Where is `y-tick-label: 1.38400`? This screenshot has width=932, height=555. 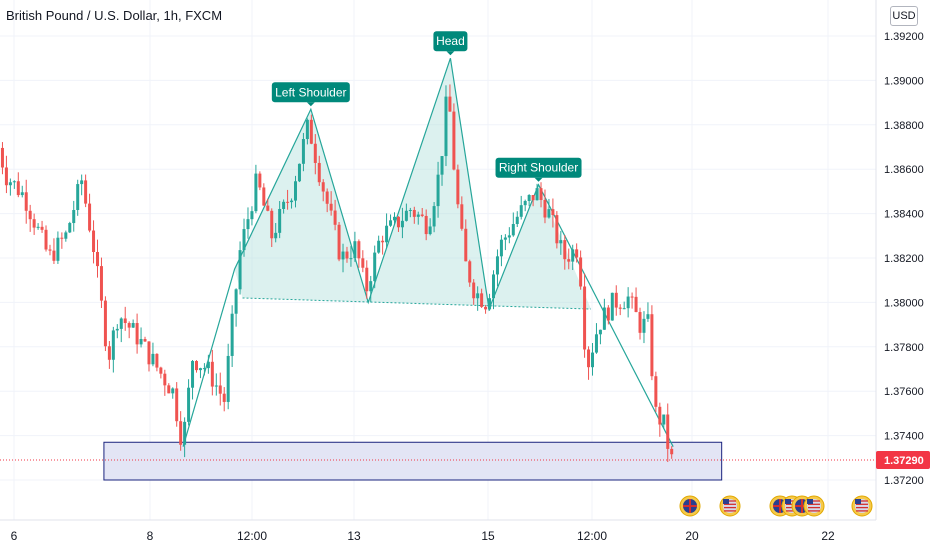 y-tick-label: 1.38400 is located at coordinates (904, 215).